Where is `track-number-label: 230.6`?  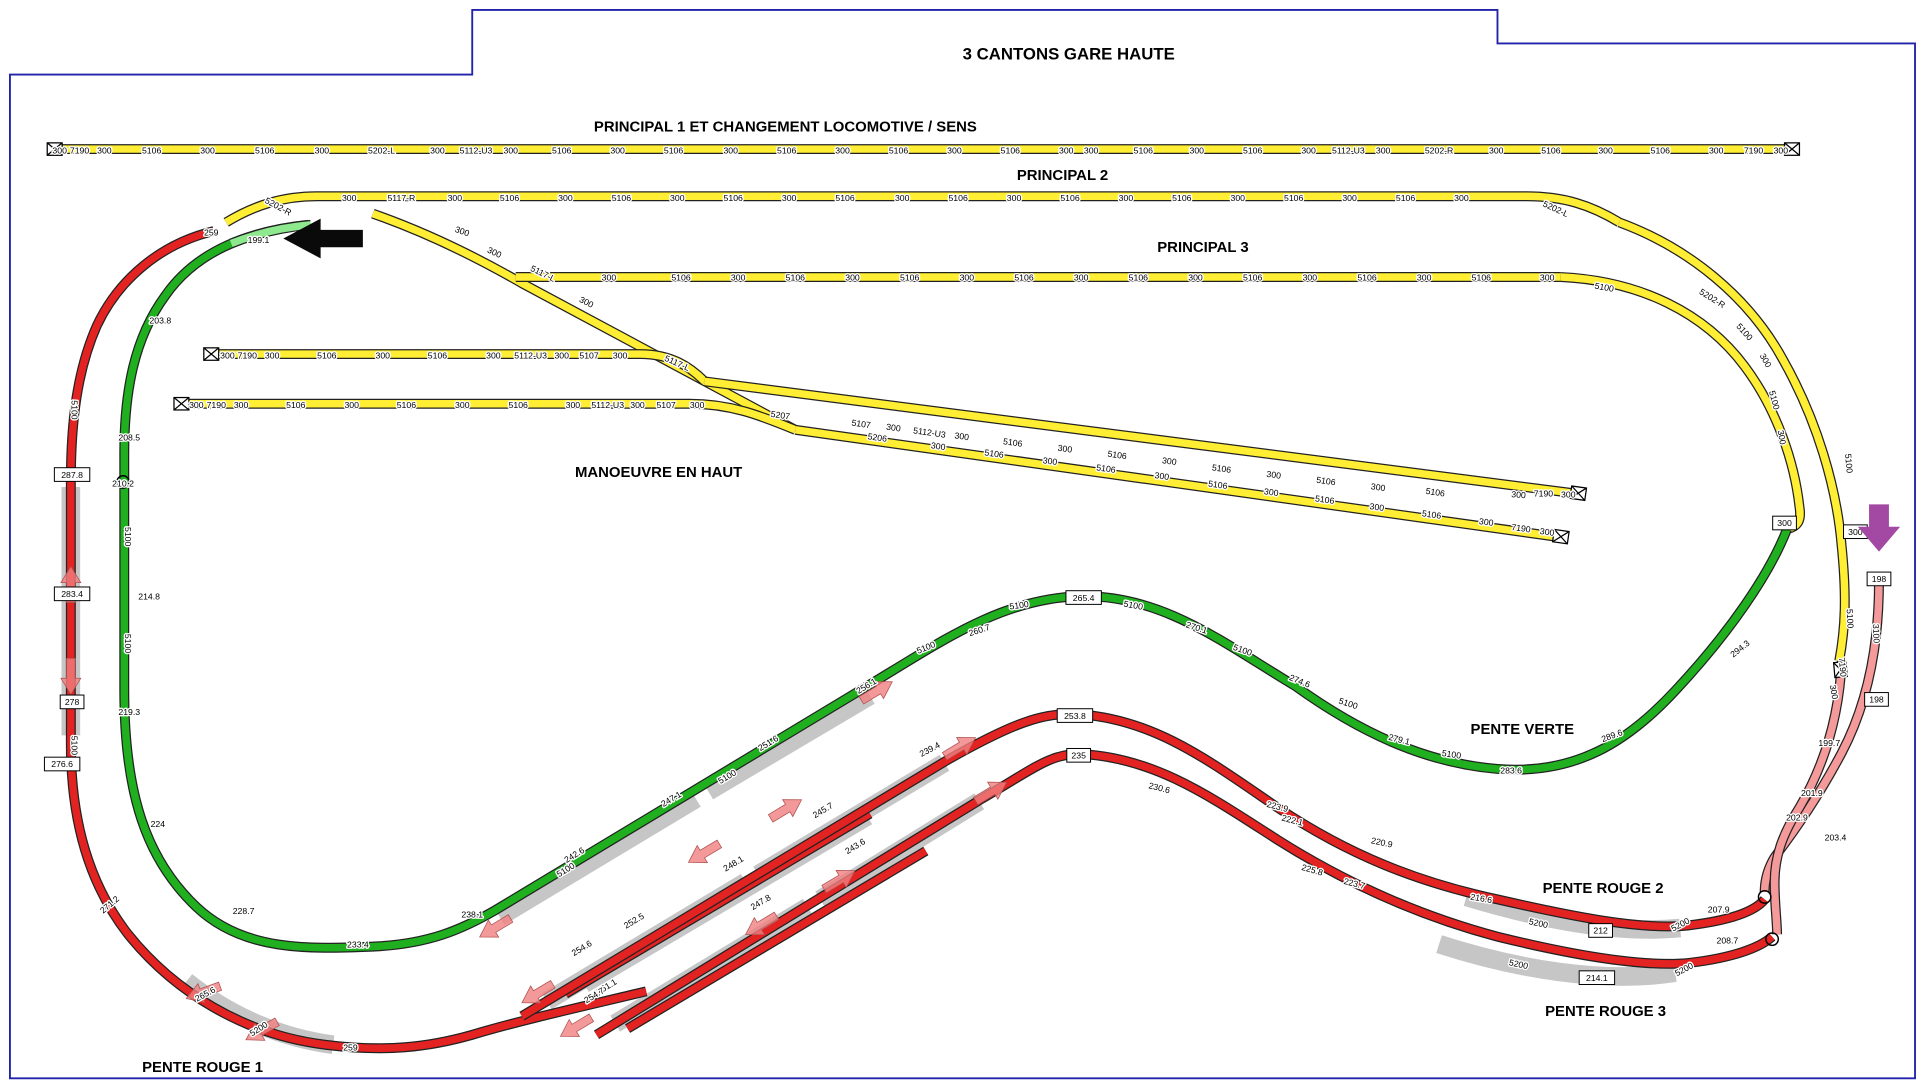 track-number-label: 230.6 is located at coordinates (1159, 788).